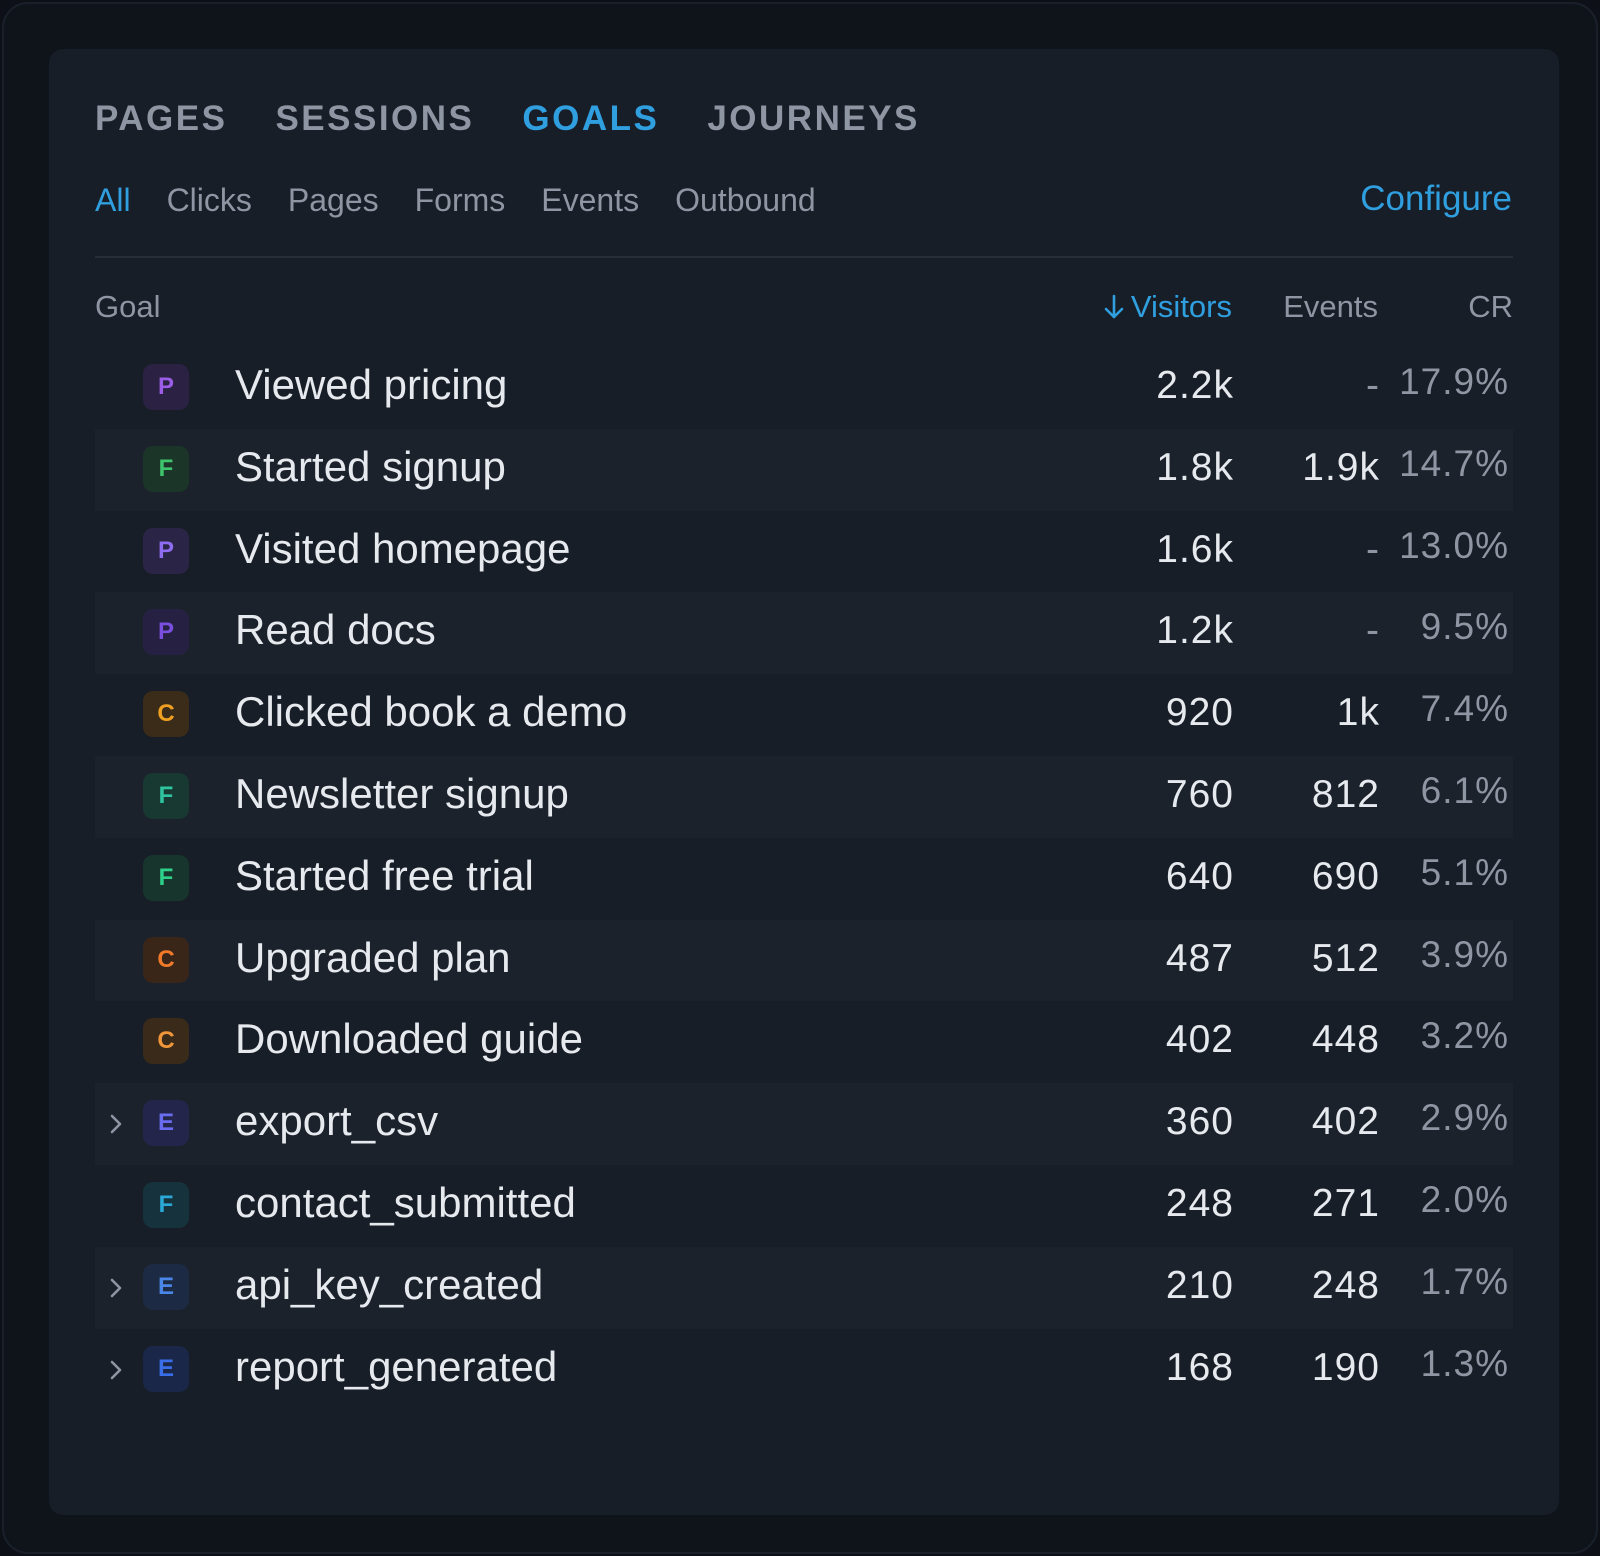 This screenshot has height=1556, width=1600. I want to click on conversion-rate-value: 13.0%, so click(1454, 545).